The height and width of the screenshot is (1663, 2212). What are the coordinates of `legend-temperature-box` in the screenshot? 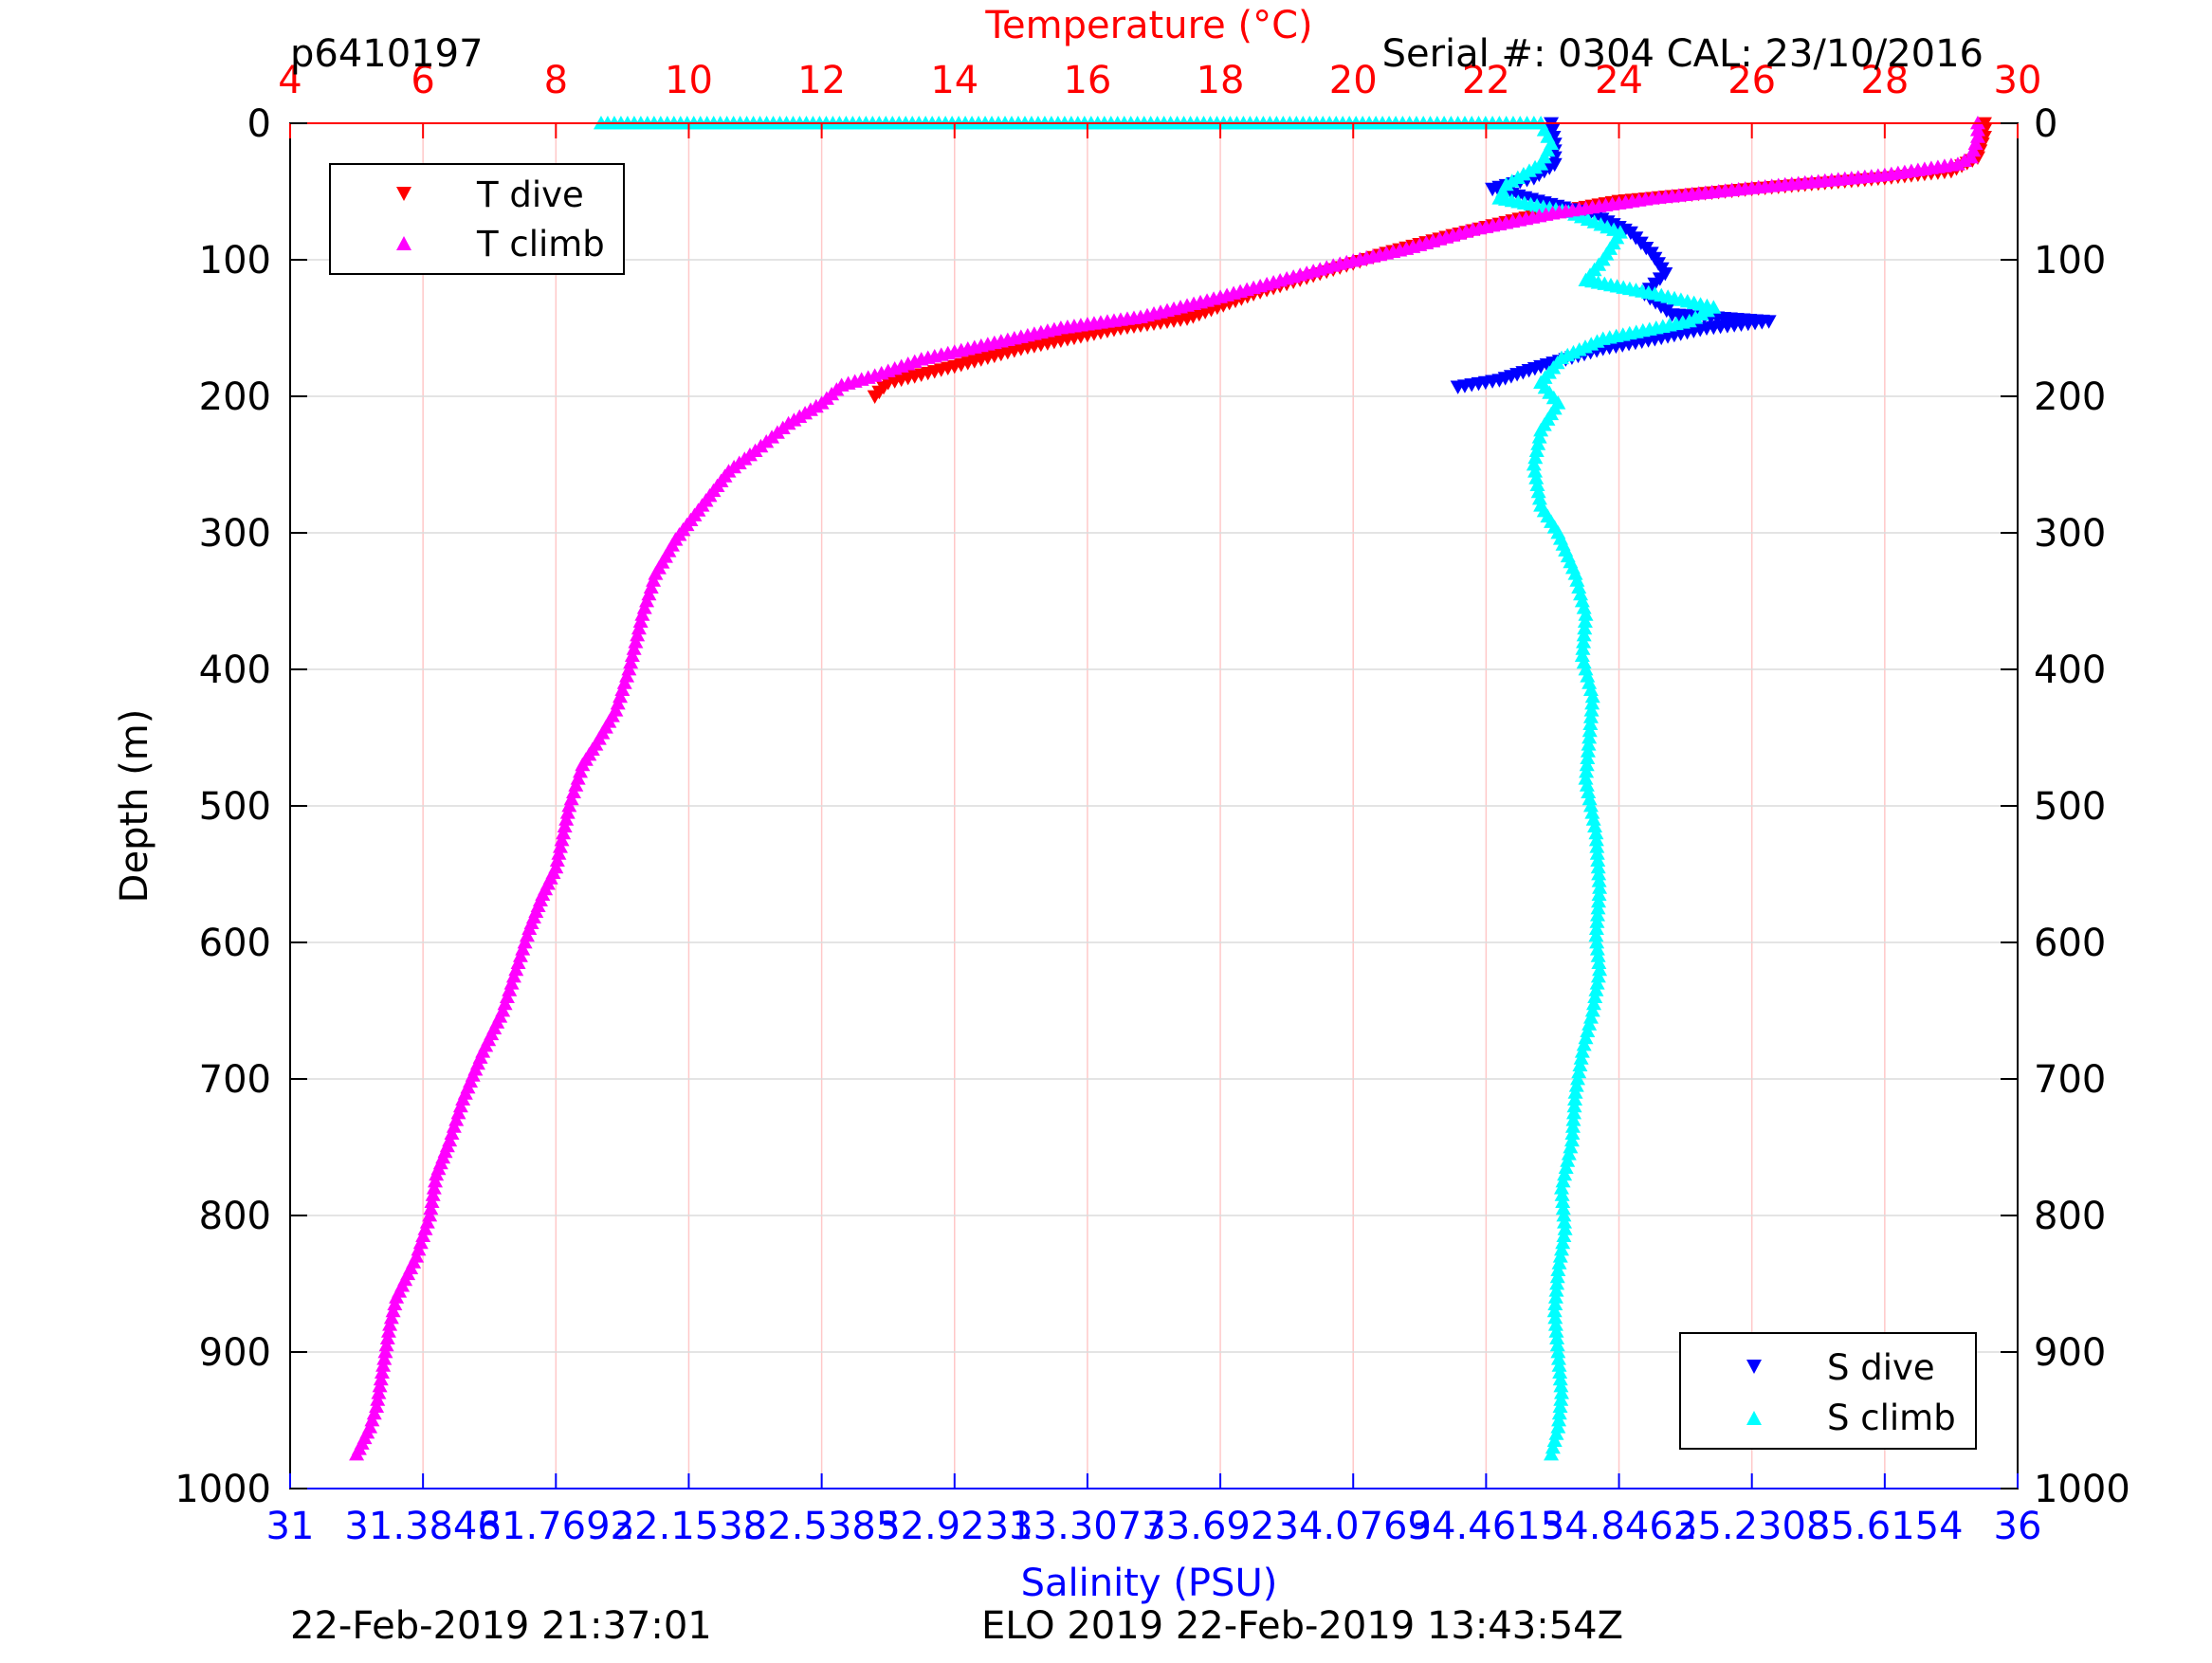 It's located at (477, 219).